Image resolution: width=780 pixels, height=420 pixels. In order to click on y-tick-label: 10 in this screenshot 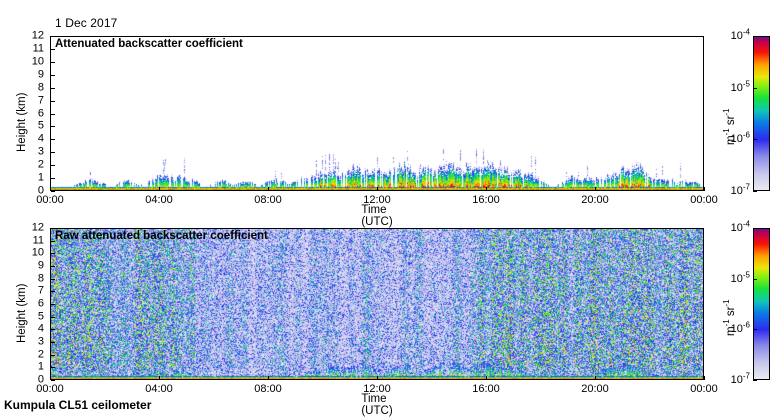, I will do `click(37, 61)`.